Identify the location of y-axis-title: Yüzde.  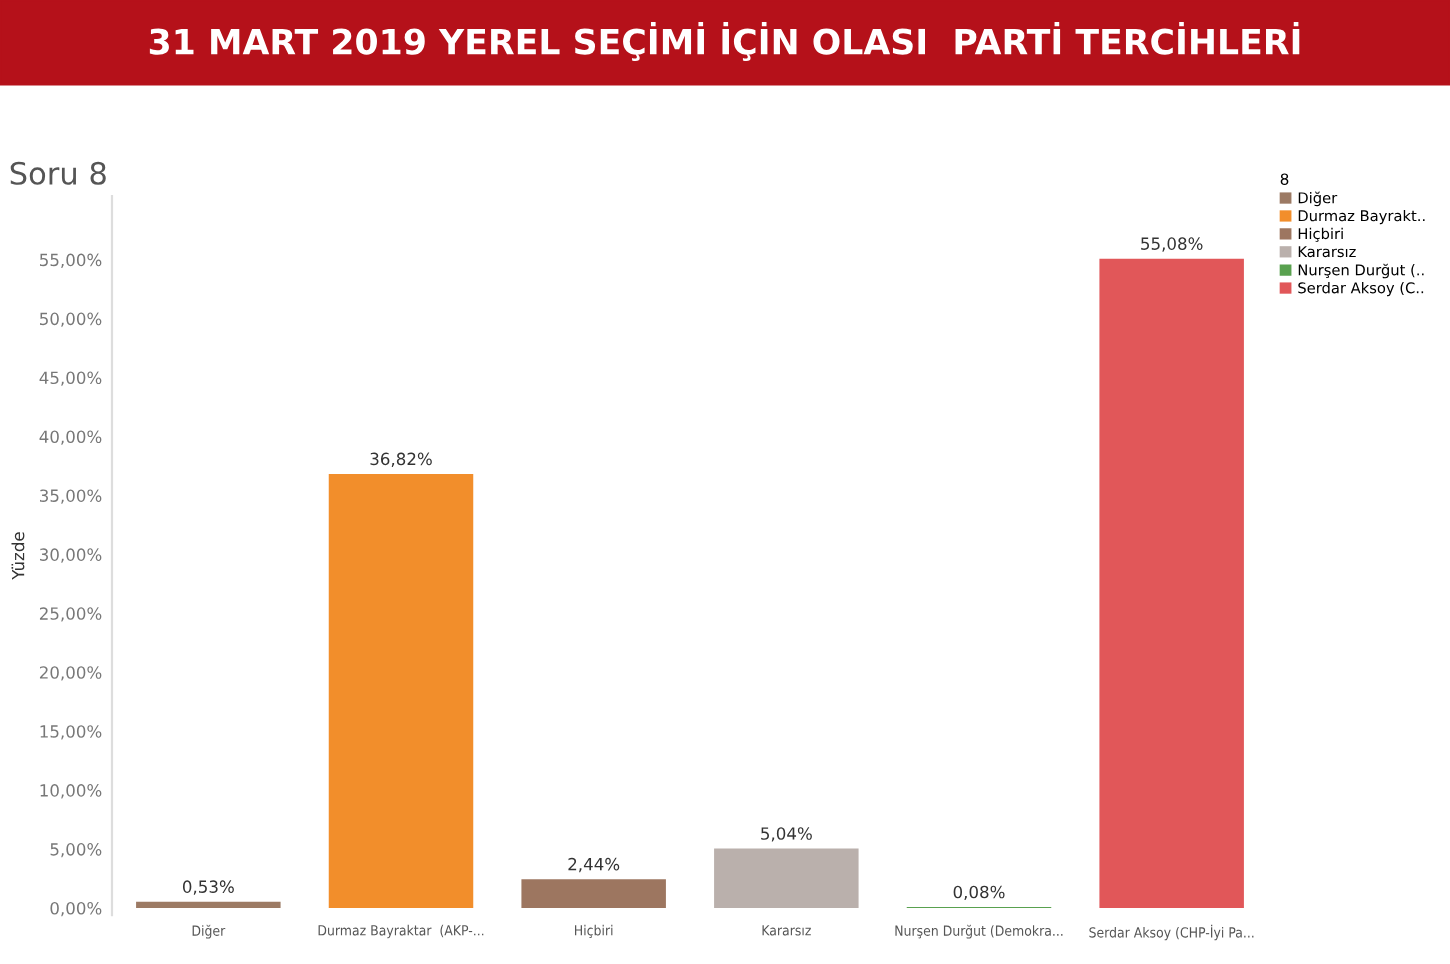
(18, 556).